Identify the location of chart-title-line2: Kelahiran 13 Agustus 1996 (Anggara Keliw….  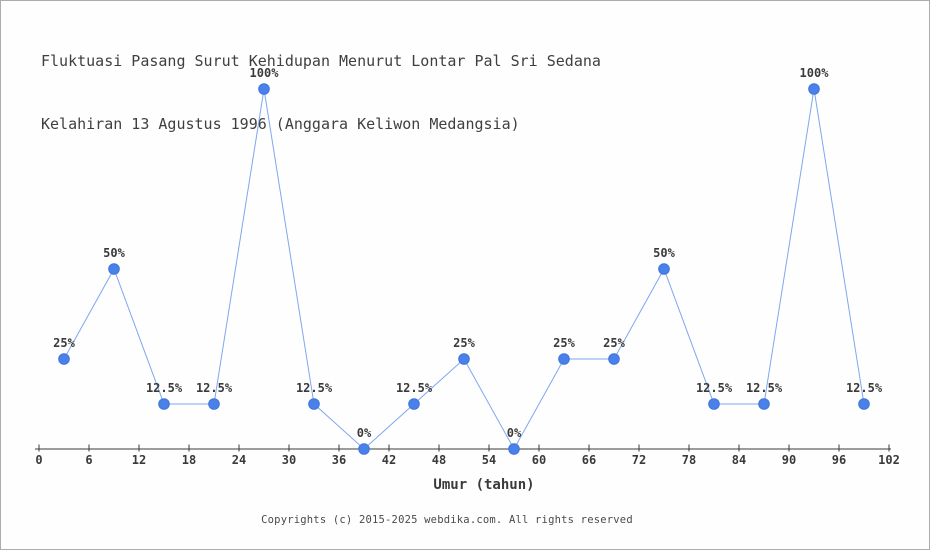
(280, 124).